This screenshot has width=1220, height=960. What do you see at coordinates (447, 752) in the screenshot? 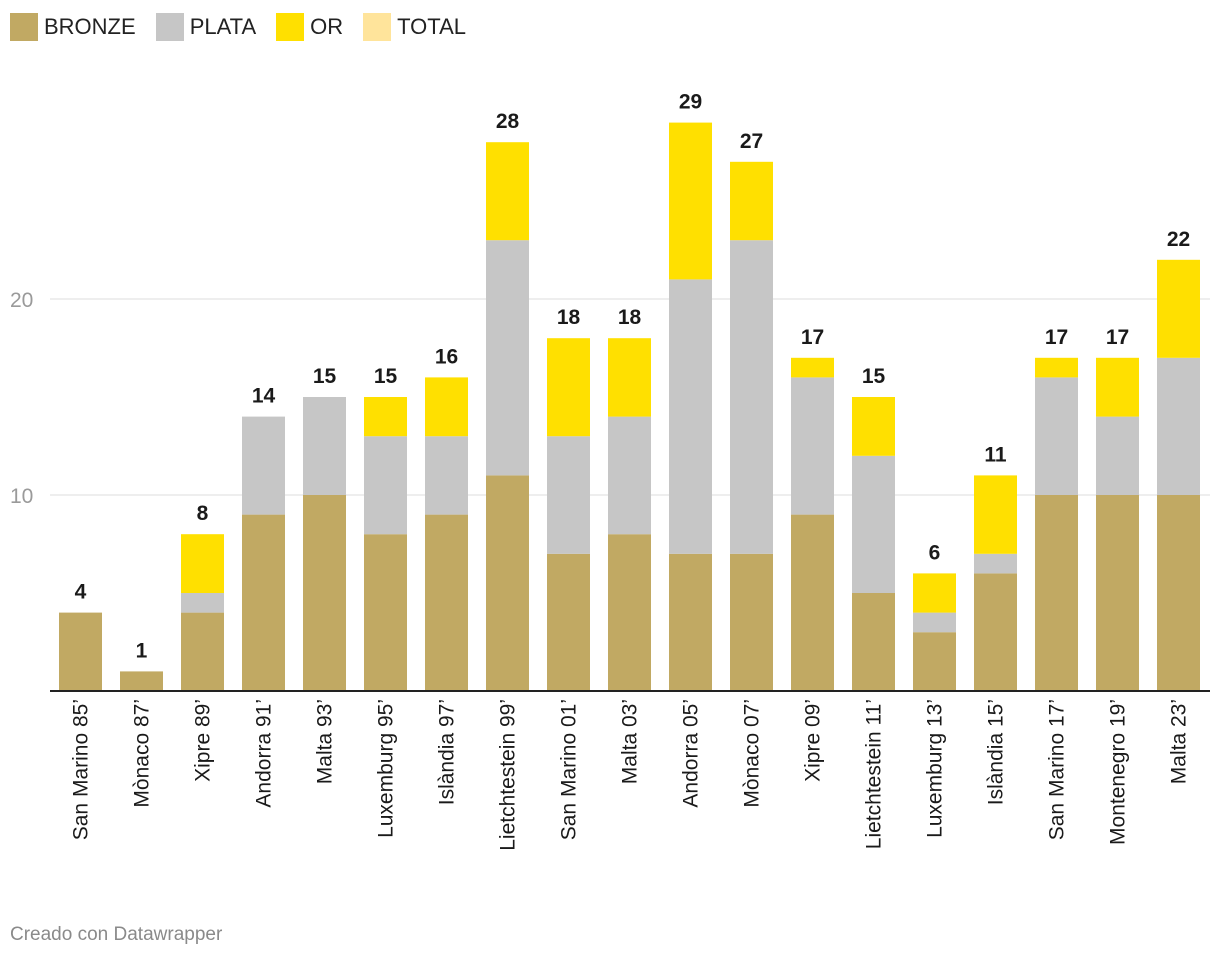
I see `x-tick-label-isl-ndia-97: Islàndia 97’` at bounding box center [447, 752].